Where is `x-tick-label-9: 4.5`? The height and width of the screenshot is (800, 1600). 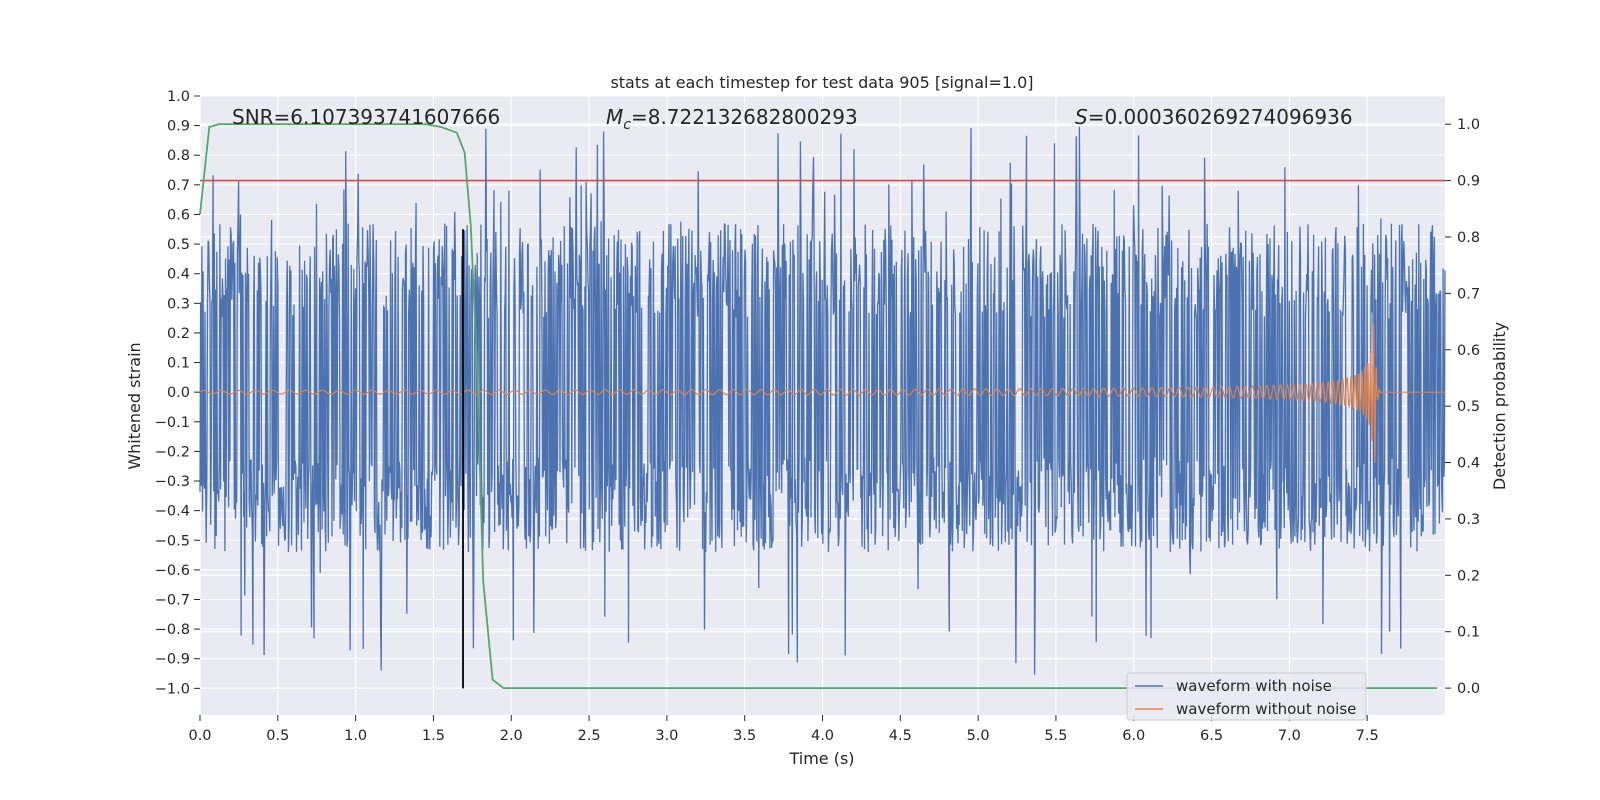
x-tick-label-9: 4.5 is located at coordinates (900, 736).